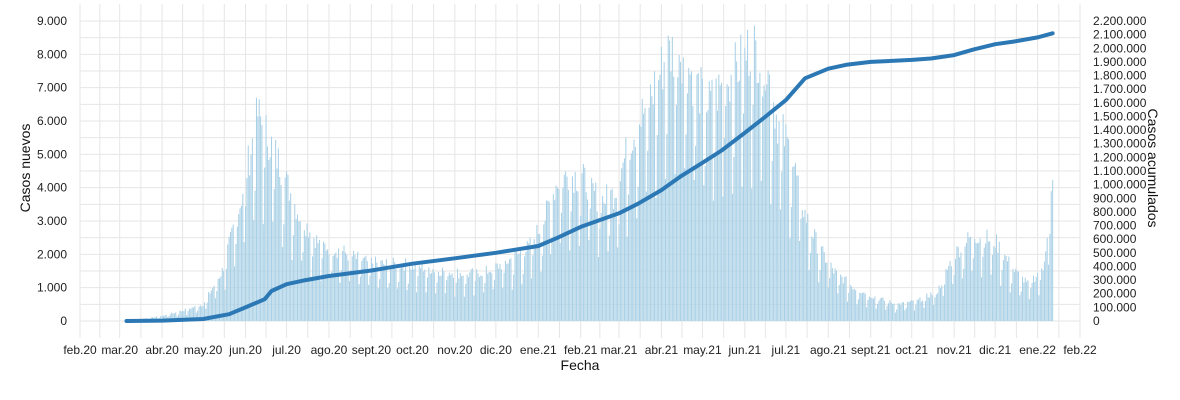 This screenshot has width=1180, height=400. What do you see at coordinates (702, 350) in the screenshot?
I see `x-axis-tick-label: may.21` at bounding box center [702, 350].